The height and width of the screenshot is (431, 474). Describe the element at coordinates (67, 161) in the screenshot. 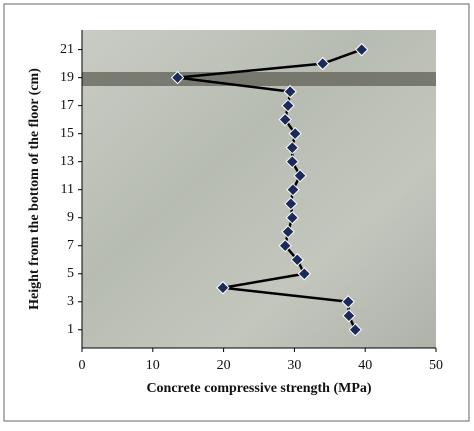

I see `y-tick-label: 13` at that location.